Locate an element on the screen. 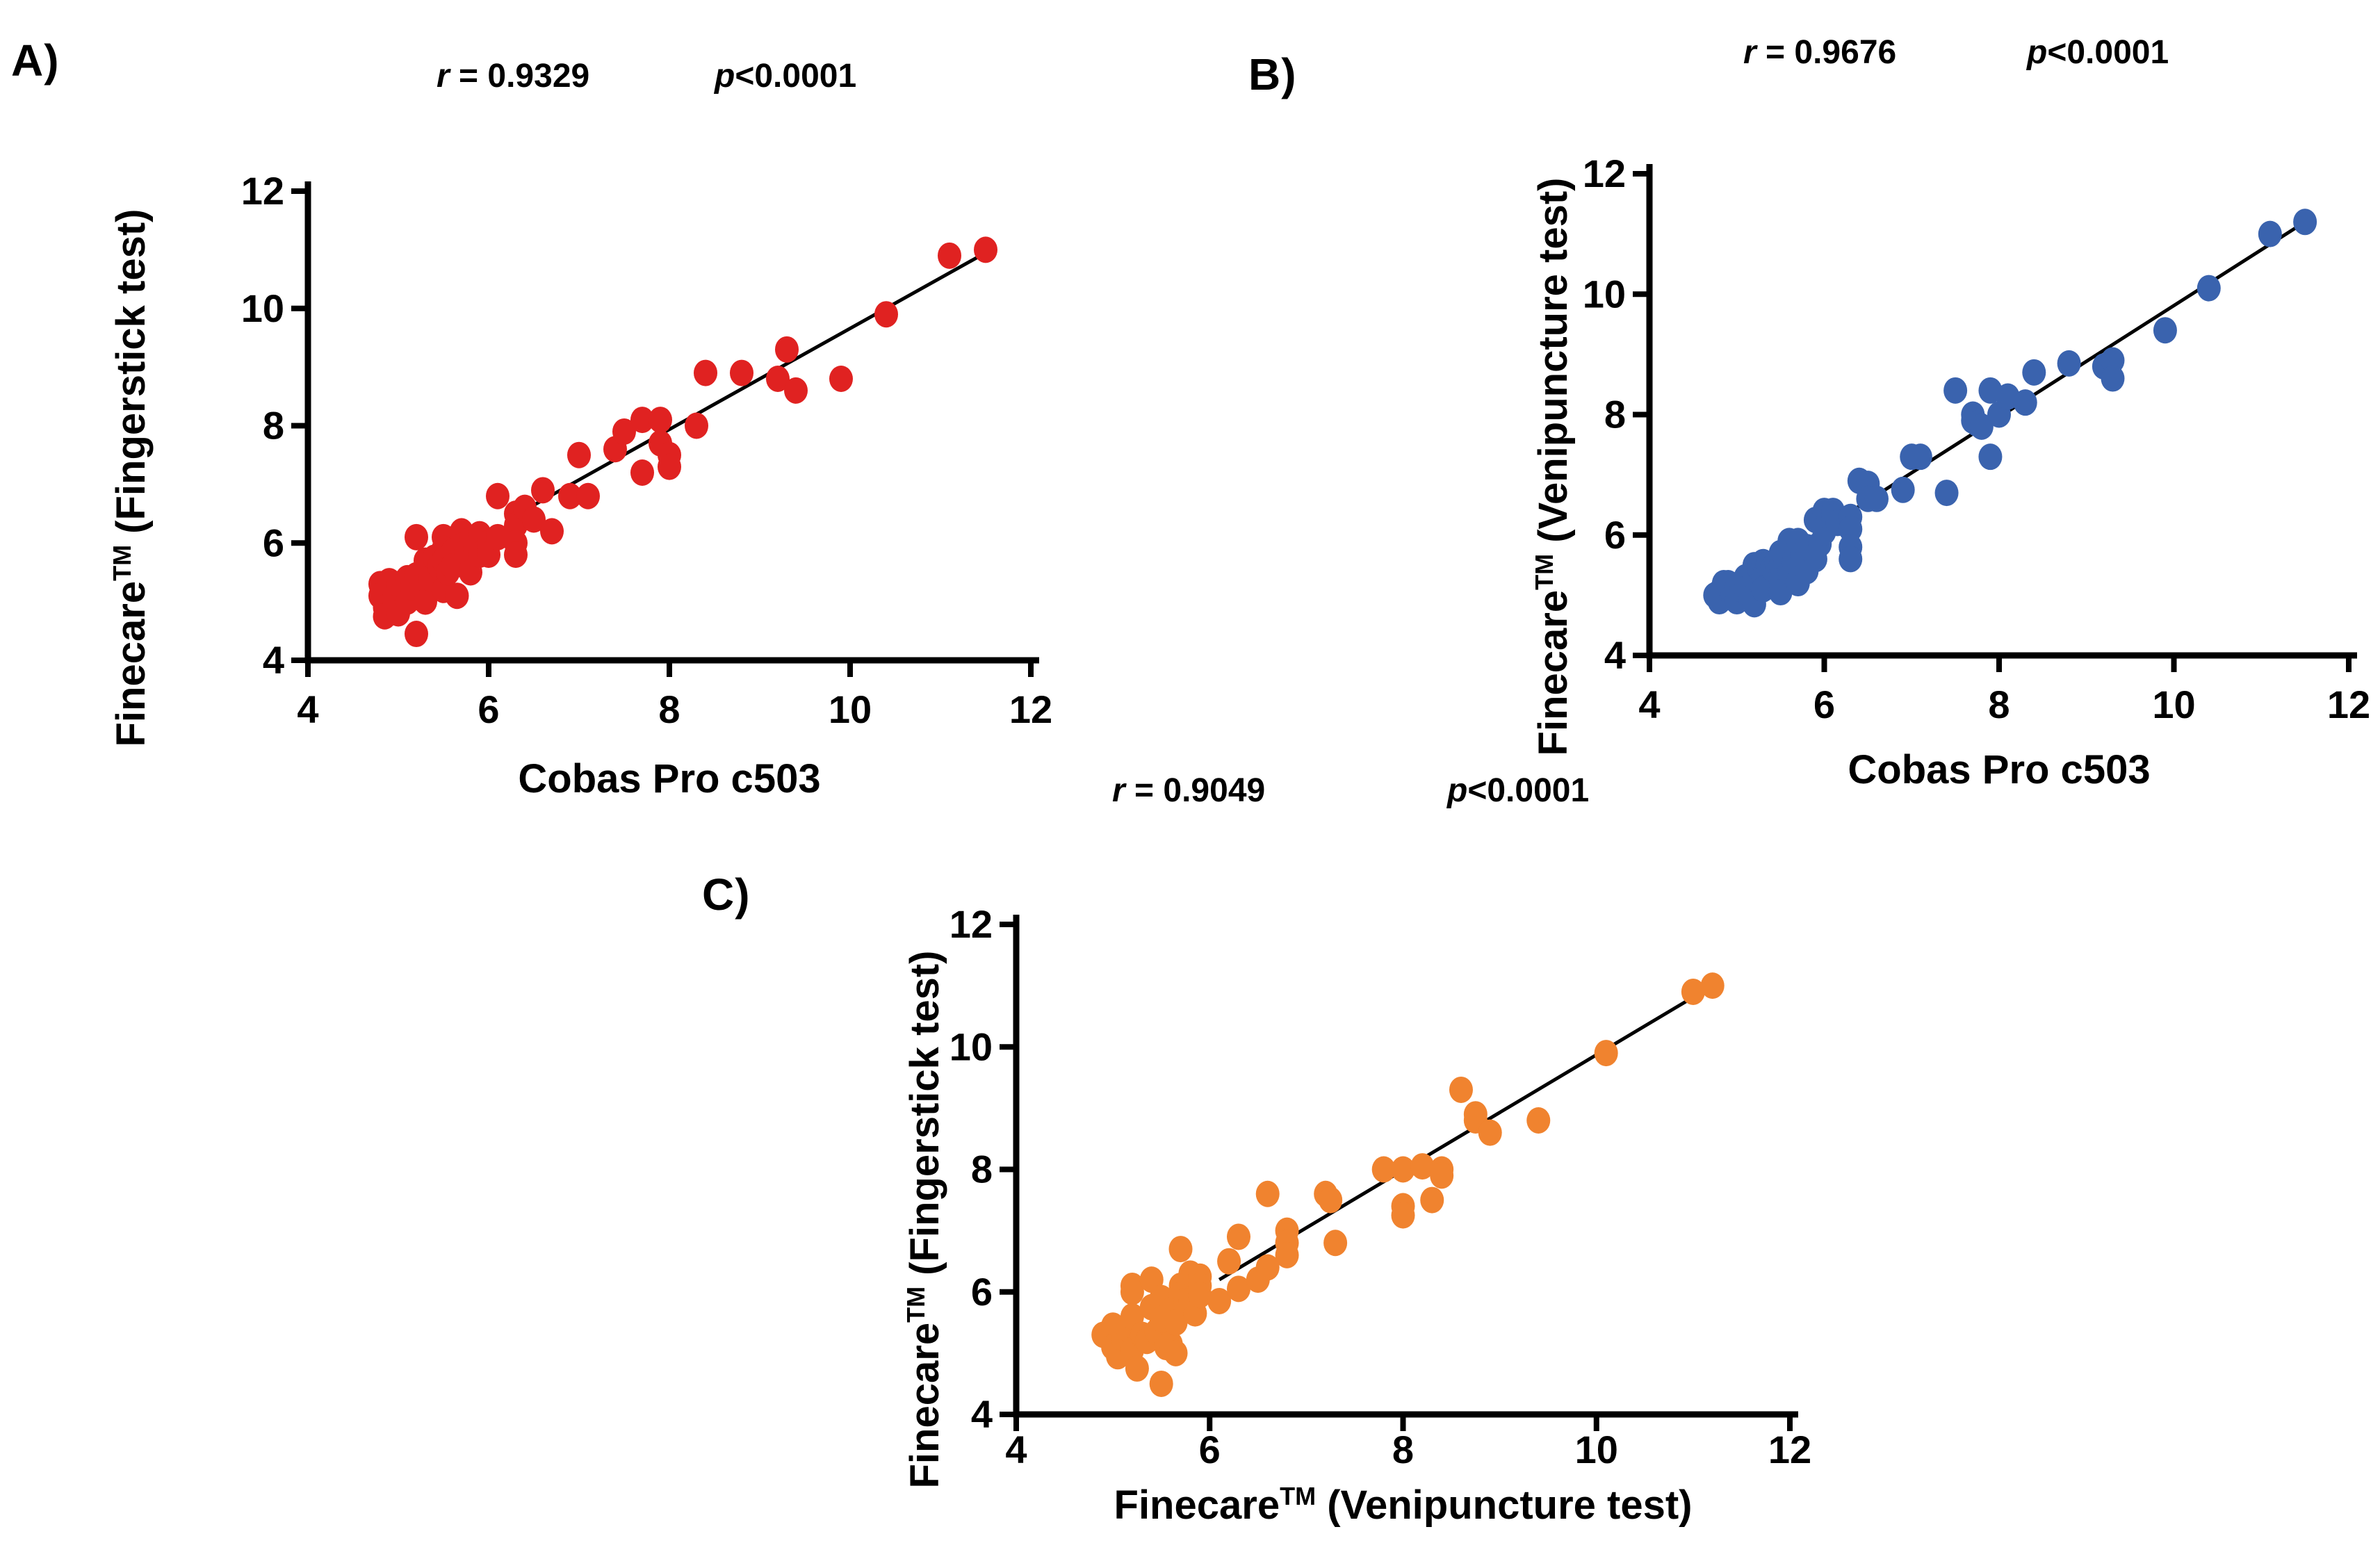  stat-r-value: = 0.9676 is located at coordinates (1826, 52).